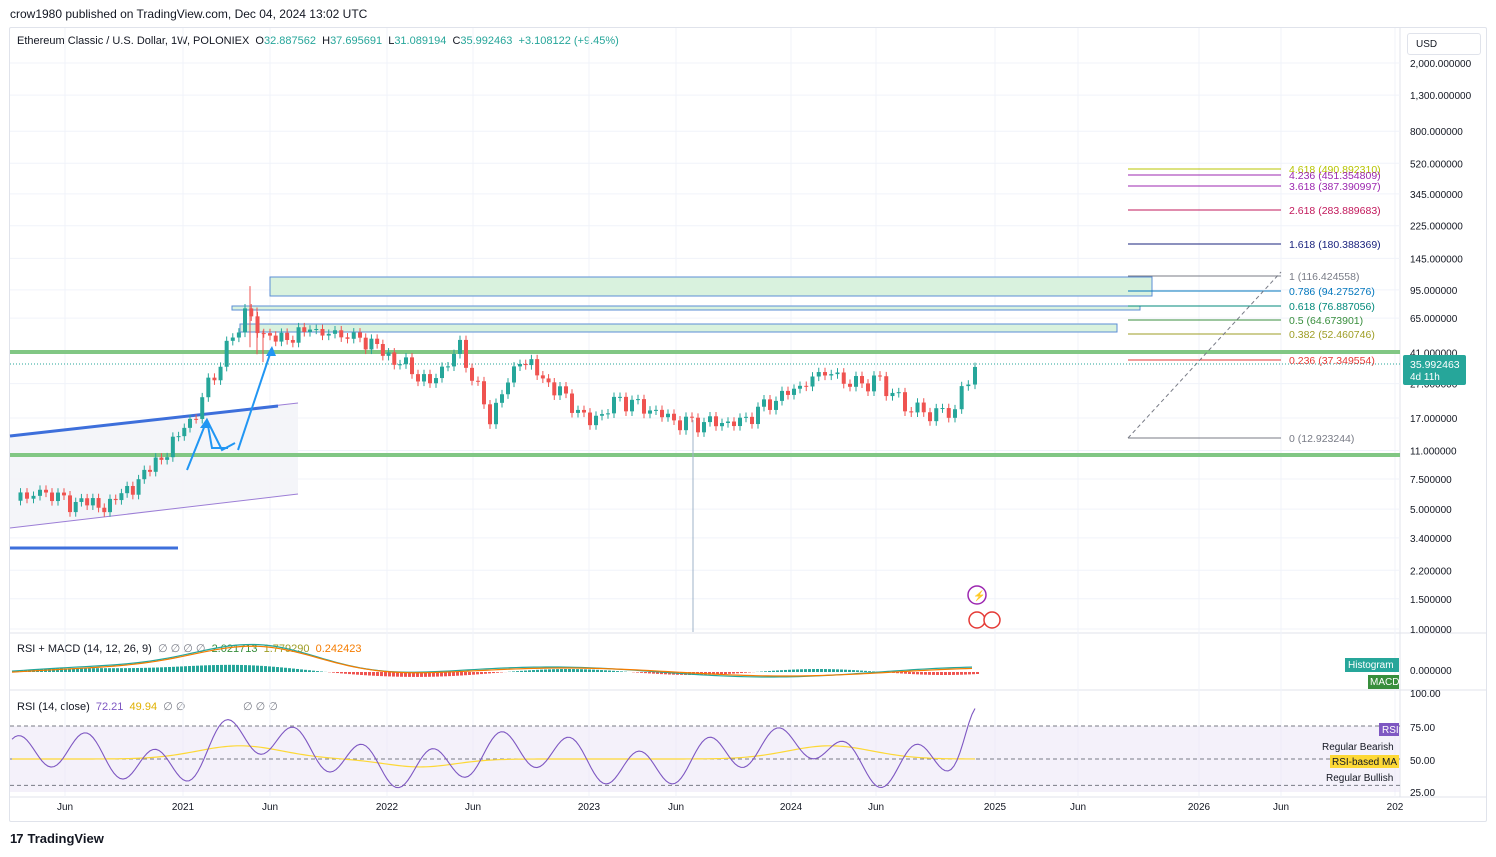  I want to click on time-tick-label: 2021, so click(183, 807).